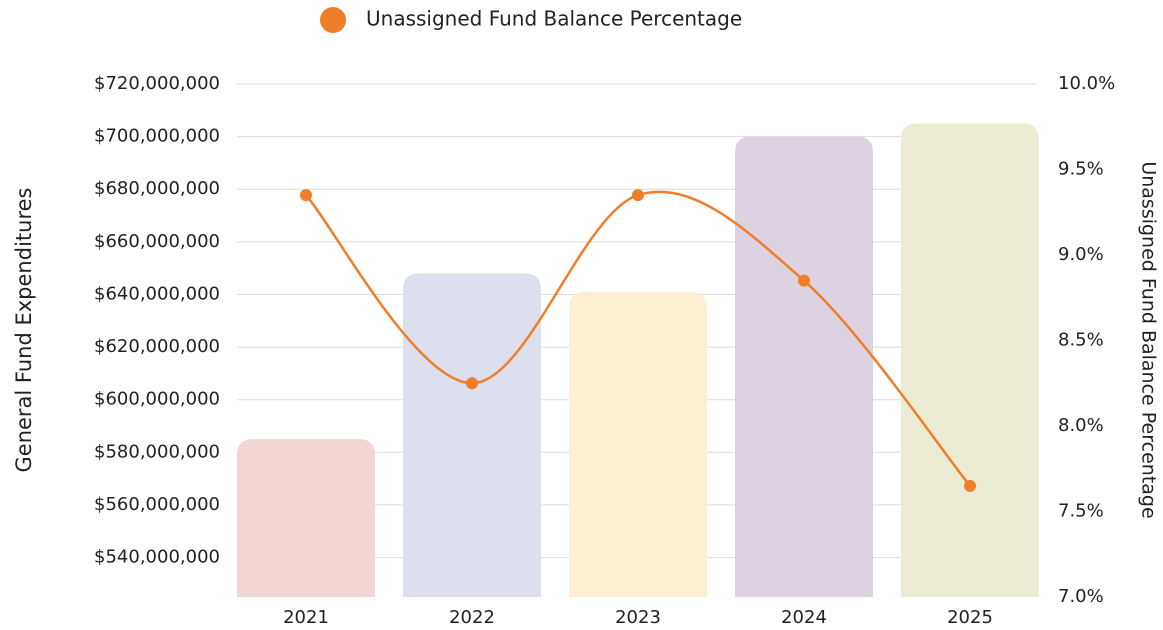  I want to click on y2-tick-label: 7.0%, so click(1081, 596).